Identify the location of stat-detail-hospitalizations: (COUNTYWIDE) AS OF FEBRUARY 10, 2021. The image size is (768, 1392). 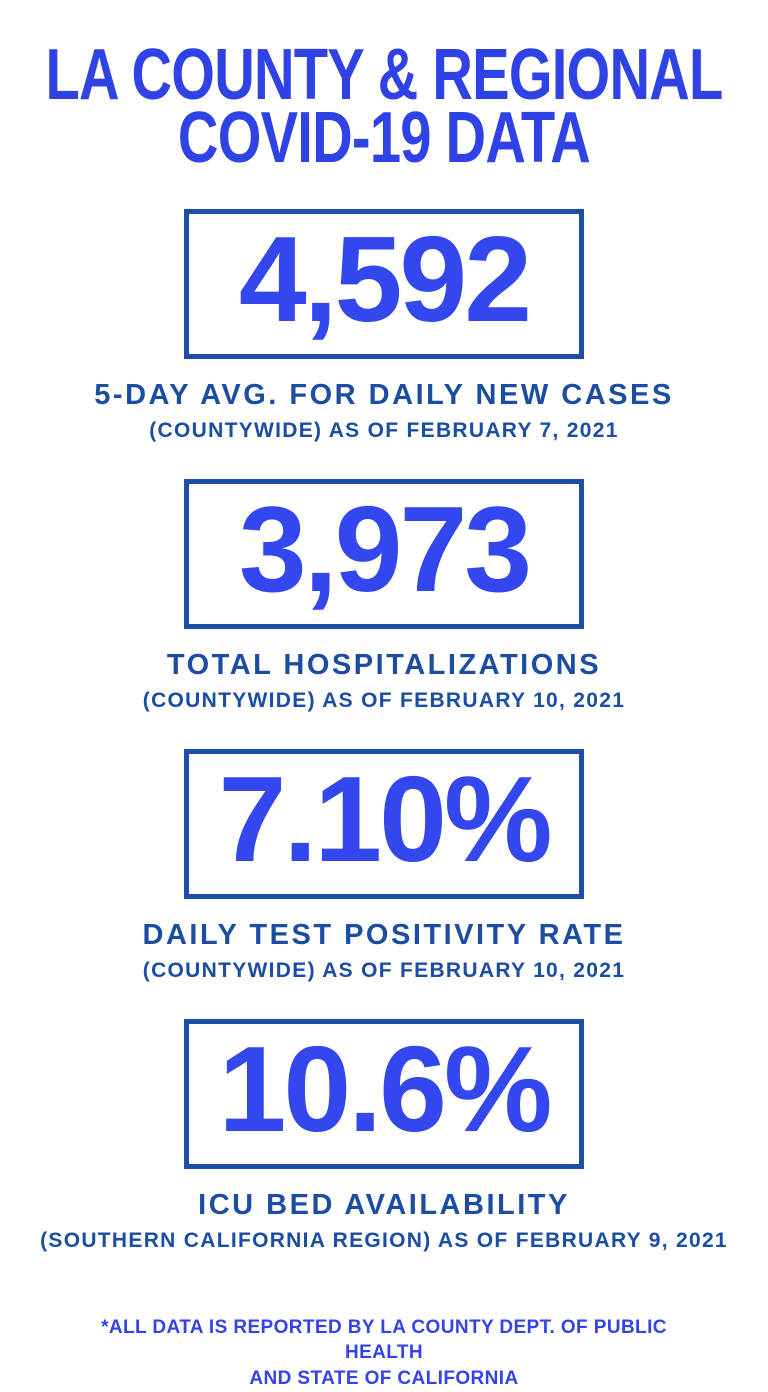
(384, 700).